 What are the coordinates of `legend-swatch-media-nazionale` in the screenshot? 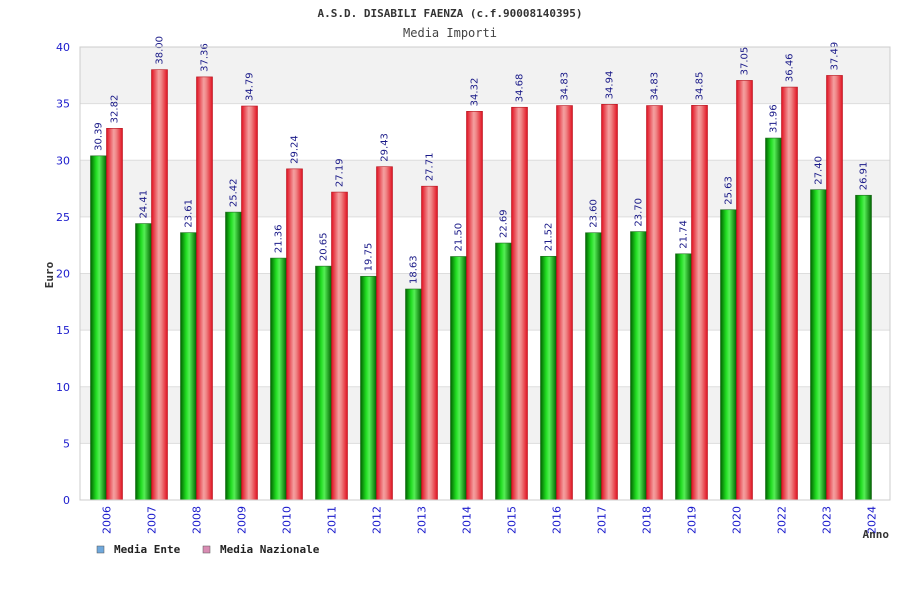 It's located at (206, 549).